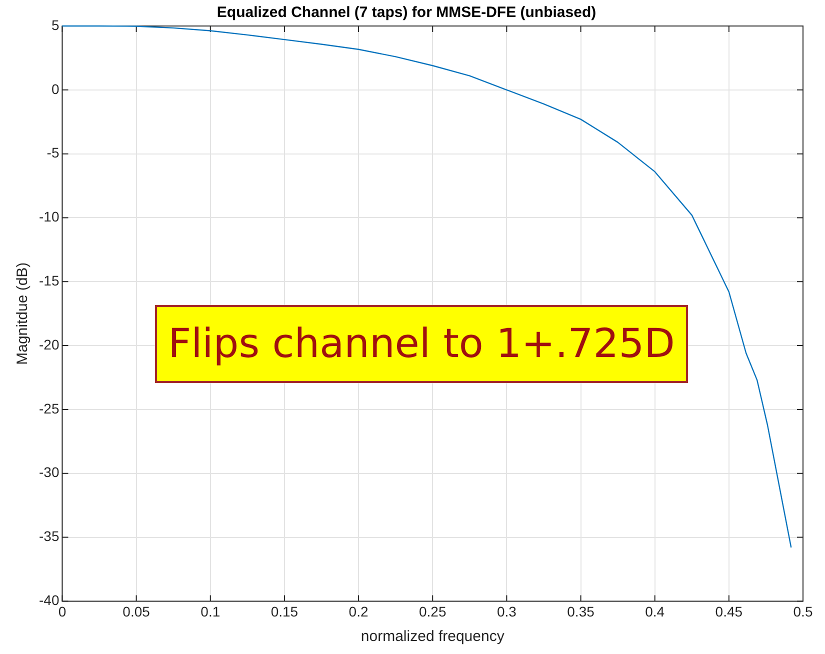 This screenshot has width=825, height=654. Describe the element at coordinates (210, 611) in the screenshot. I see `x-tick-label: 0.1` at that location.